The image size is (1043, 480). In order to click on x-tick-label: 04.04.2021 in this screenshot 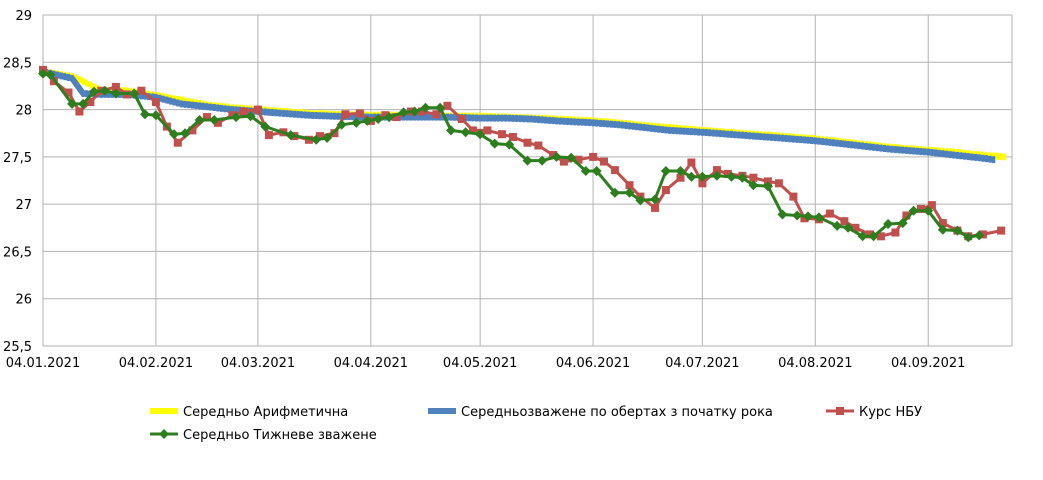, I will do `click(371, 363)`.